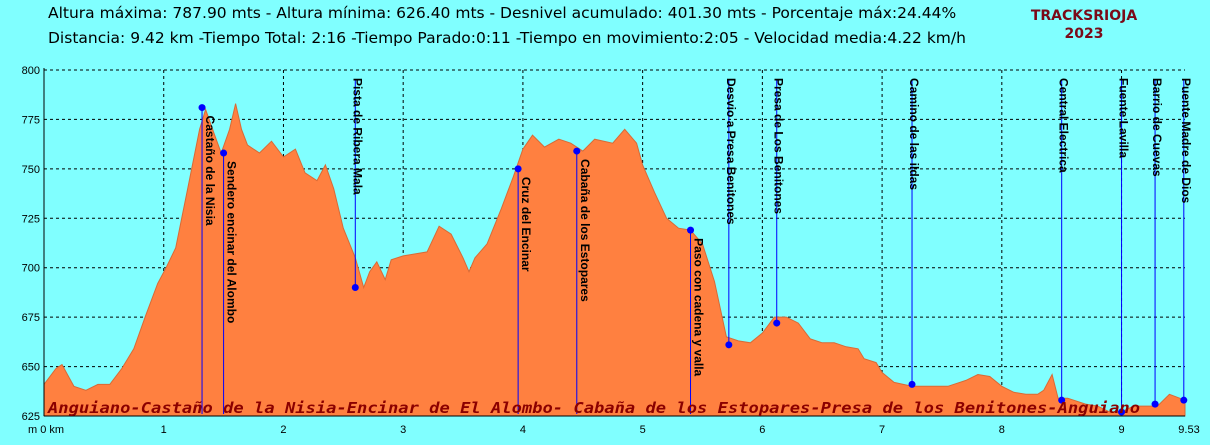  What do you see at coordinates (914, 134) in the screenshot?
I see `waypoint-label: Camino de las ildas` at bounding box center [914, 134].